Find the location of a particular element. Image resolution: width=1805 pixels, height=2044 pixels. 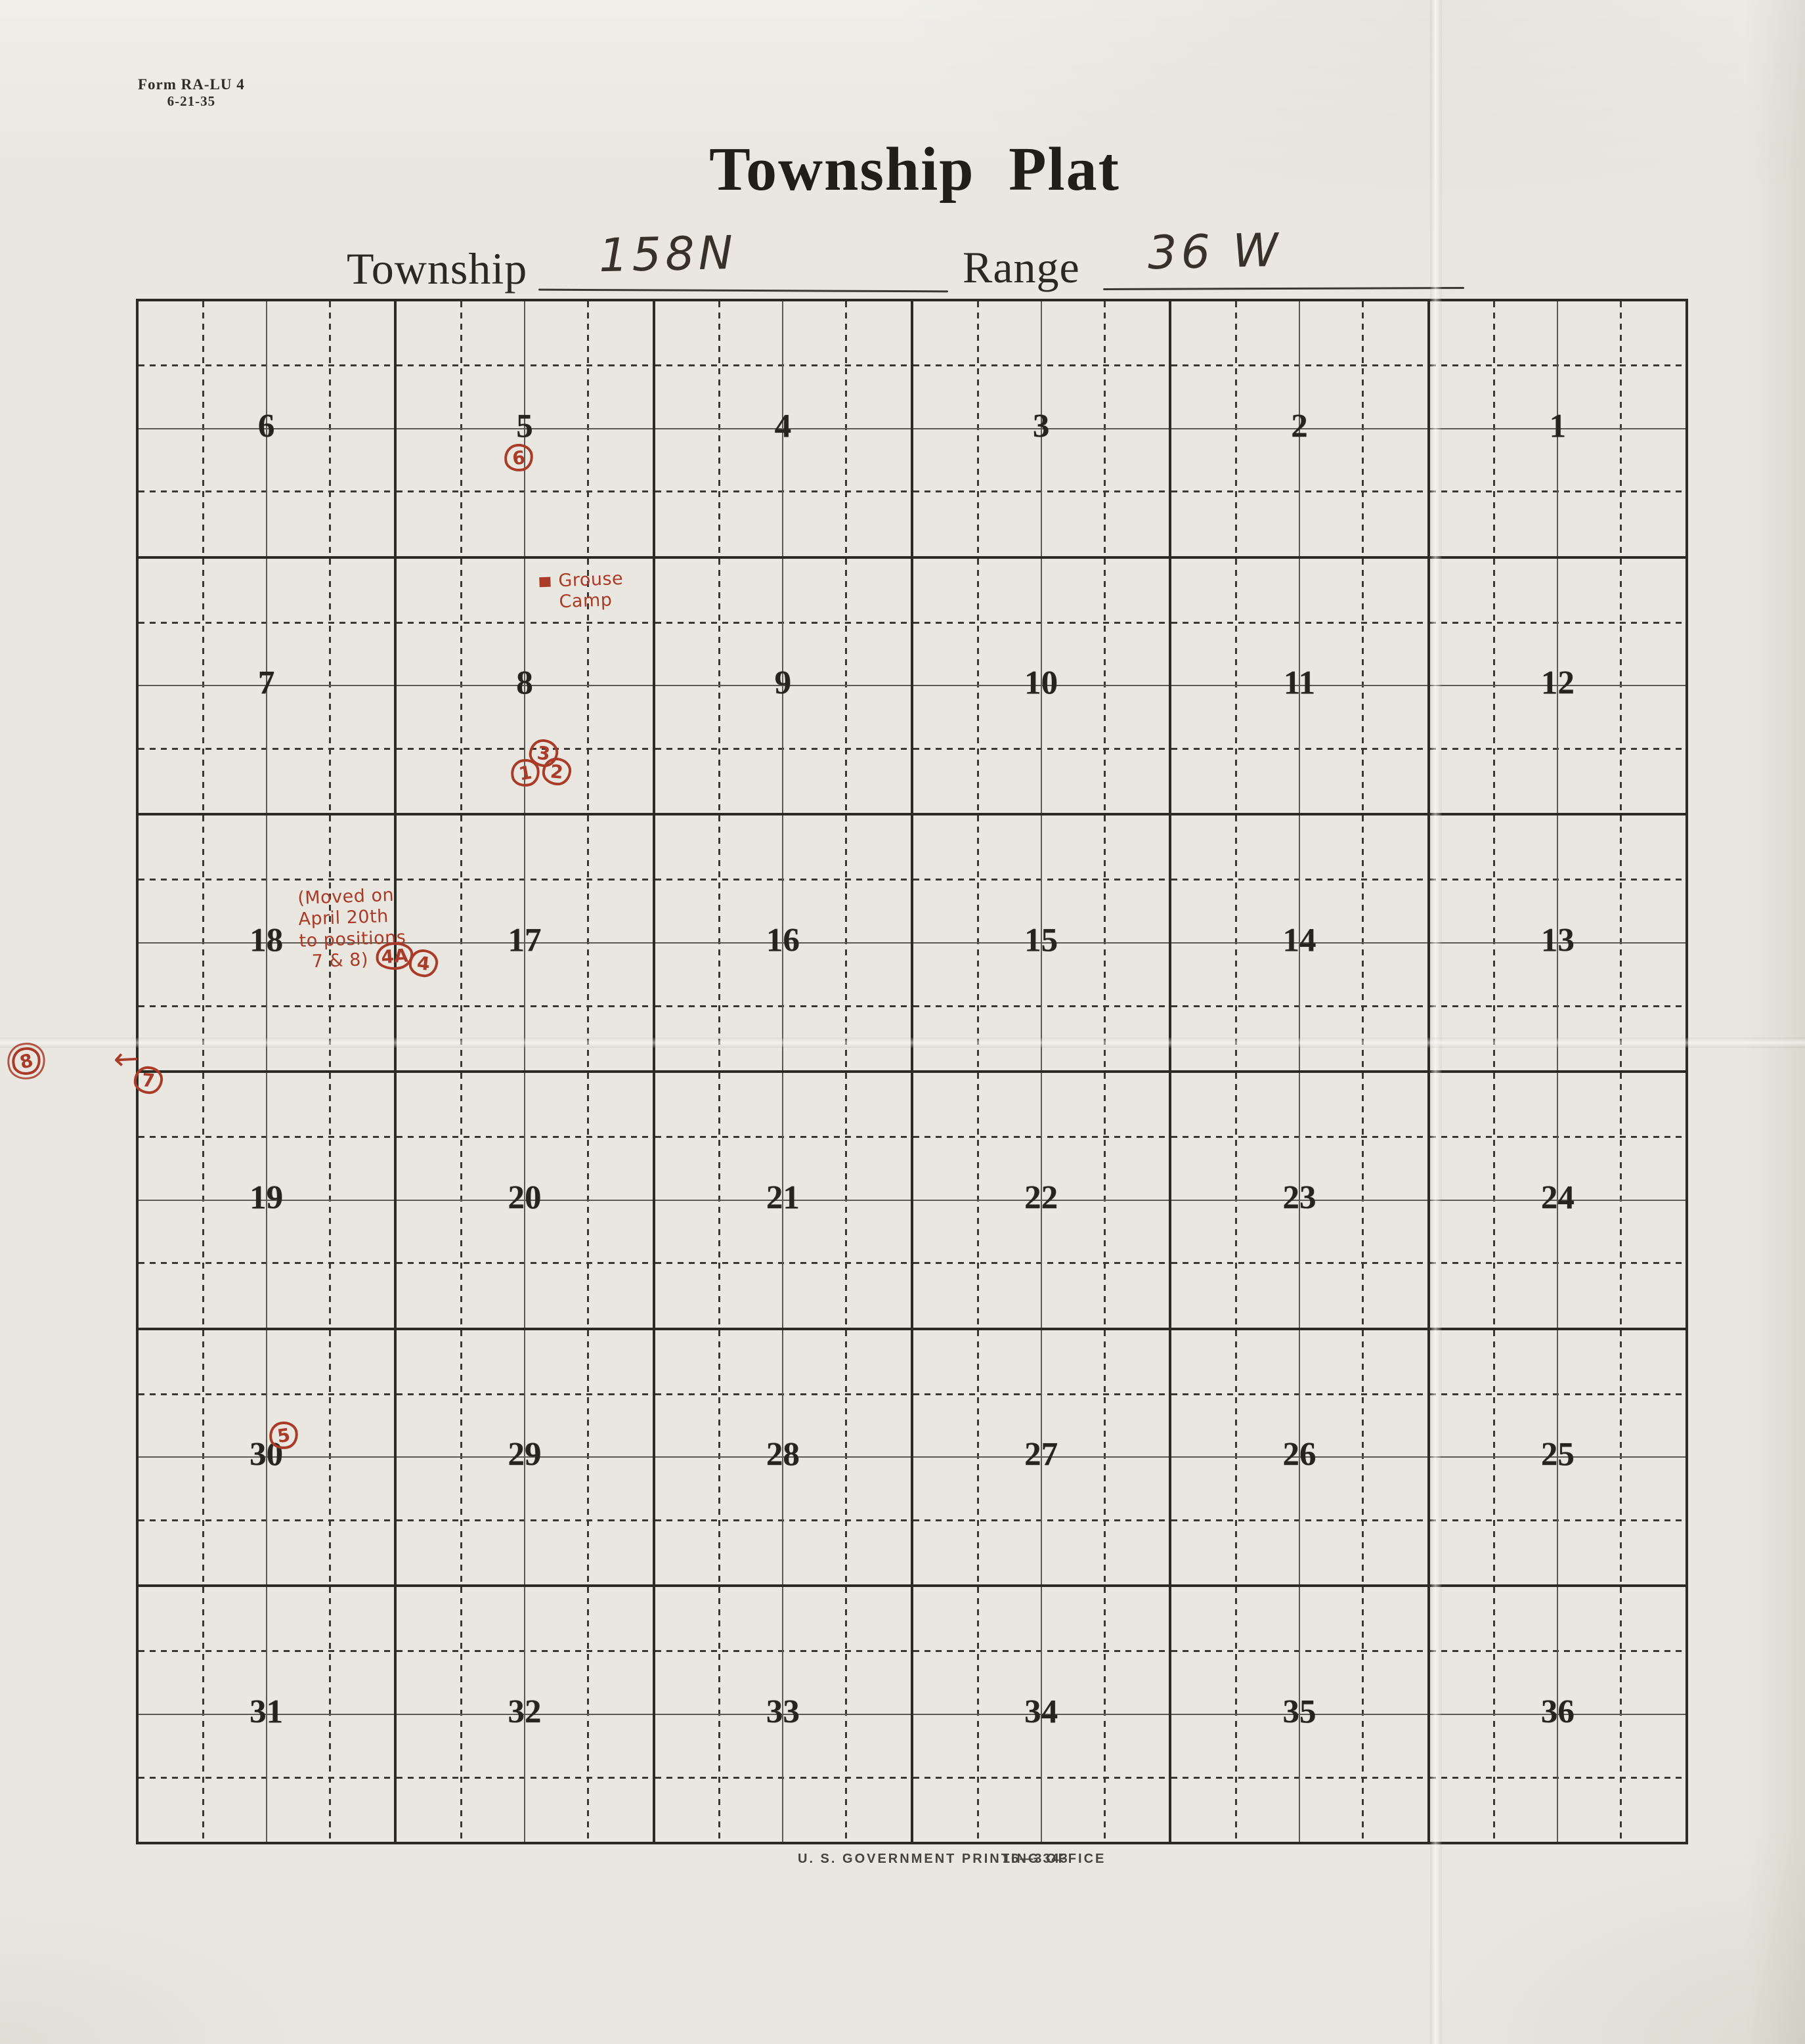

section-cell-35: 35 is located at coordinates (1299, 1714).